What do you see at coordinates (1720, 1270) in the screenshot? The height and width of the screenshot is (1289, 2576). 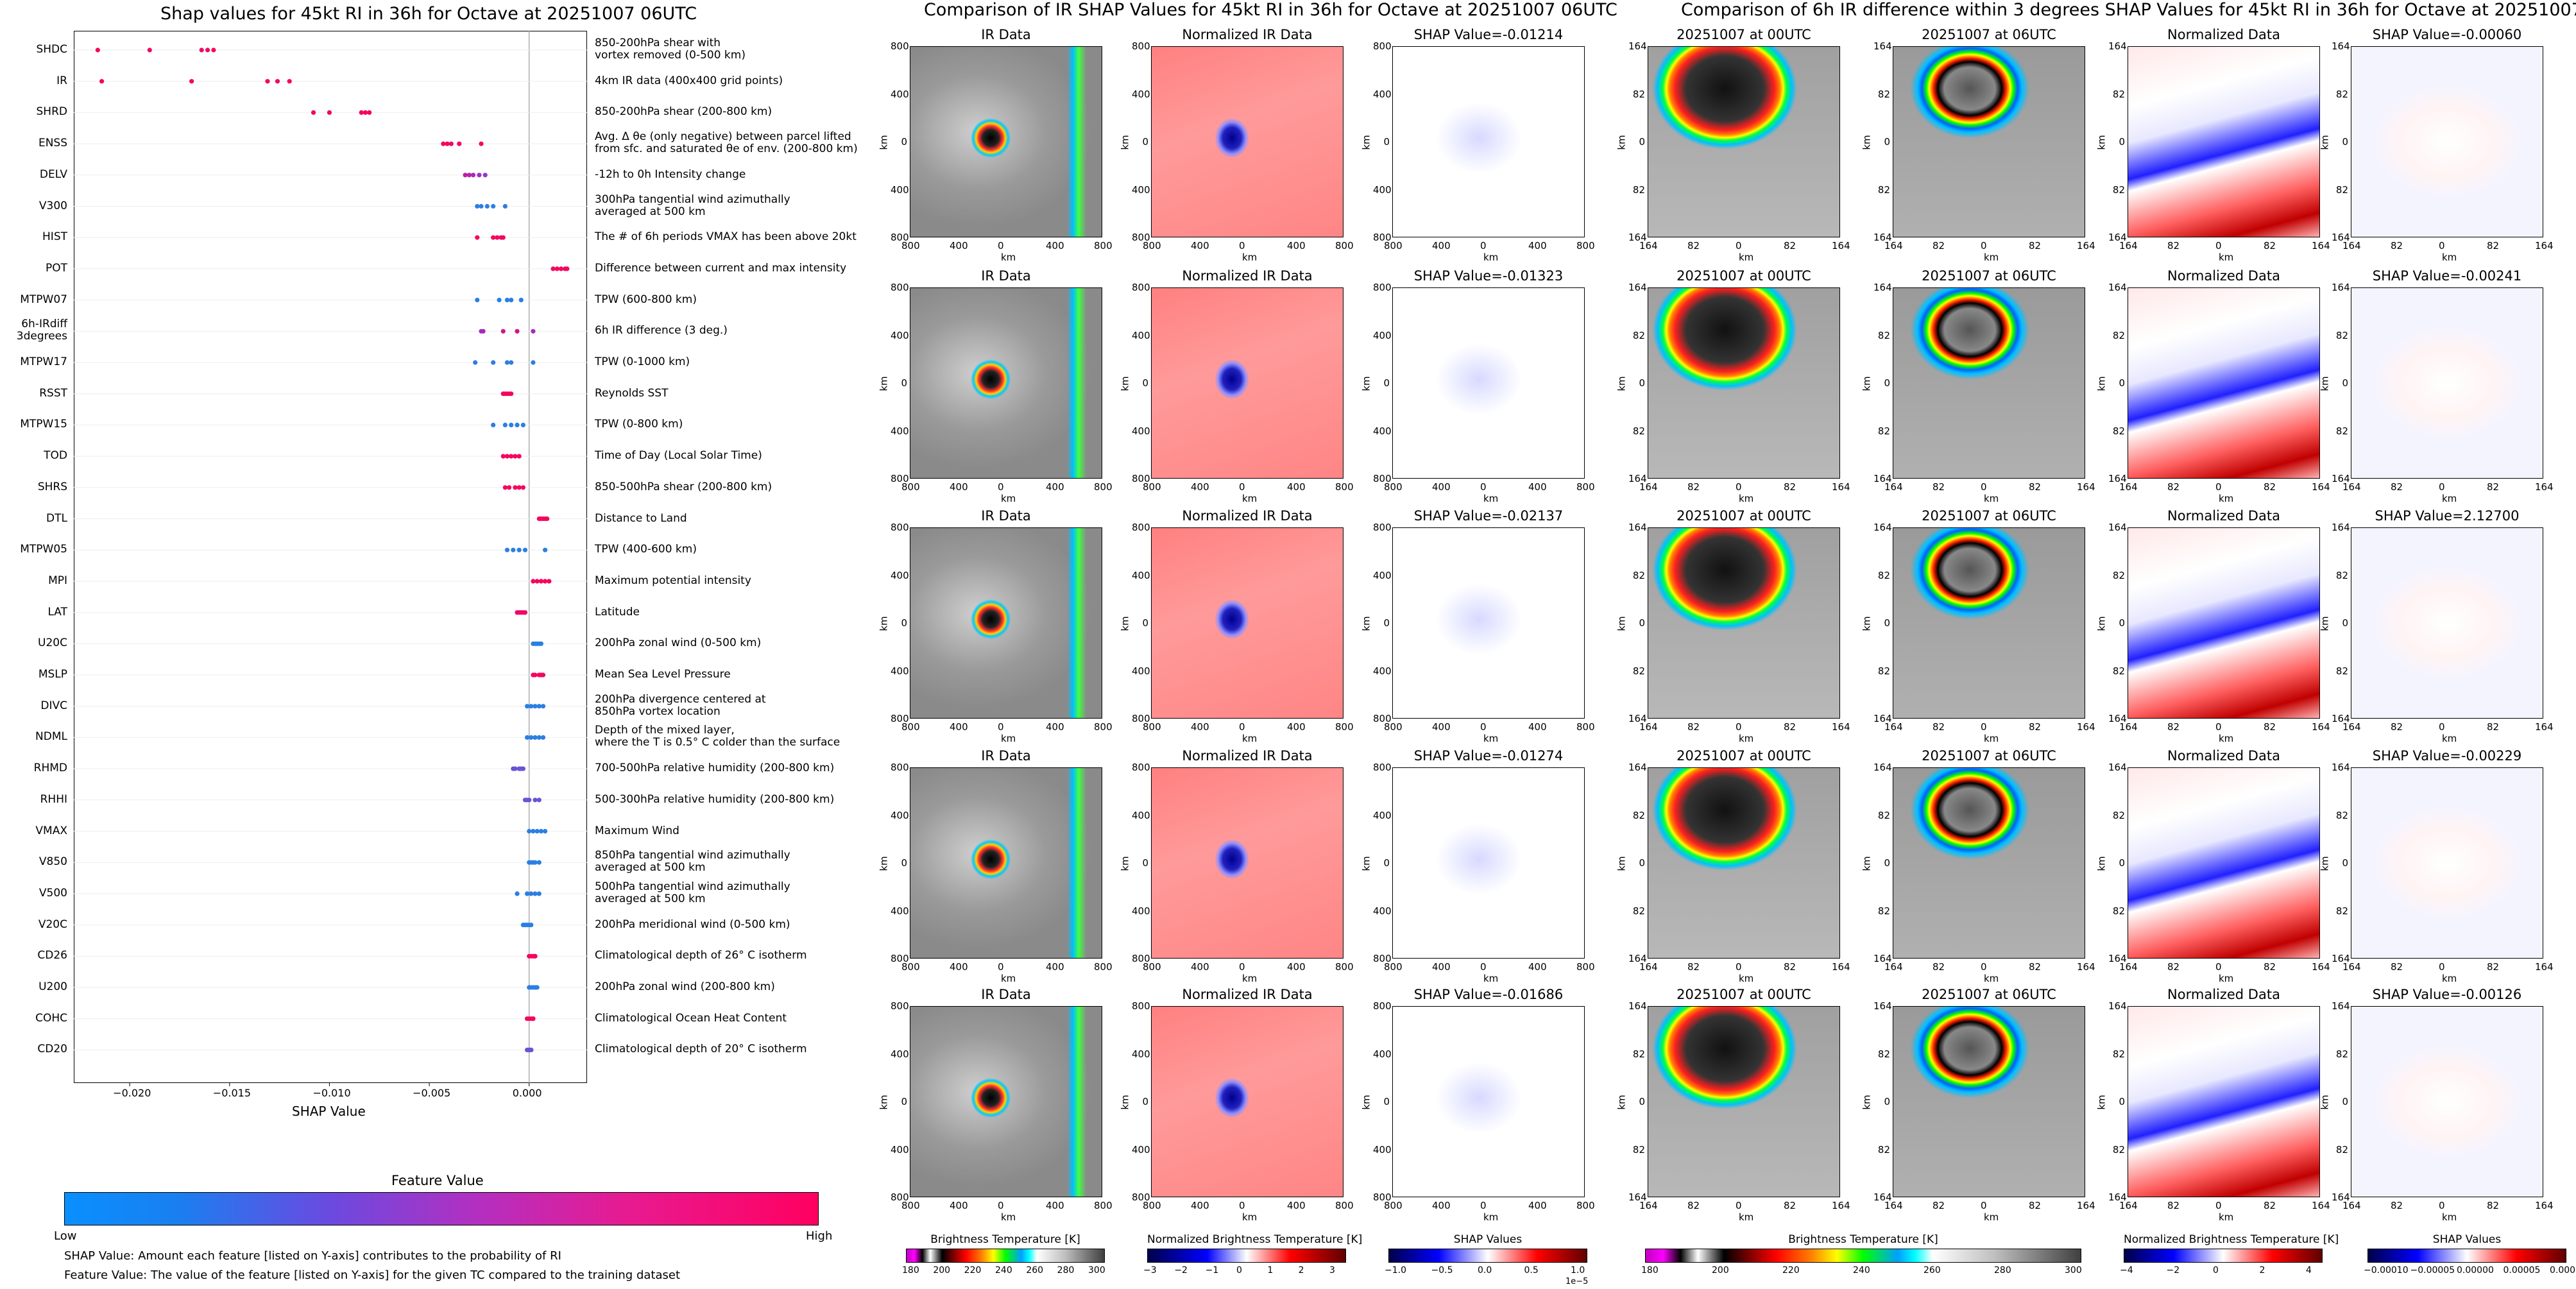 I see `colorbar-tick-label: 200` at bounding box center [1720, 1270].